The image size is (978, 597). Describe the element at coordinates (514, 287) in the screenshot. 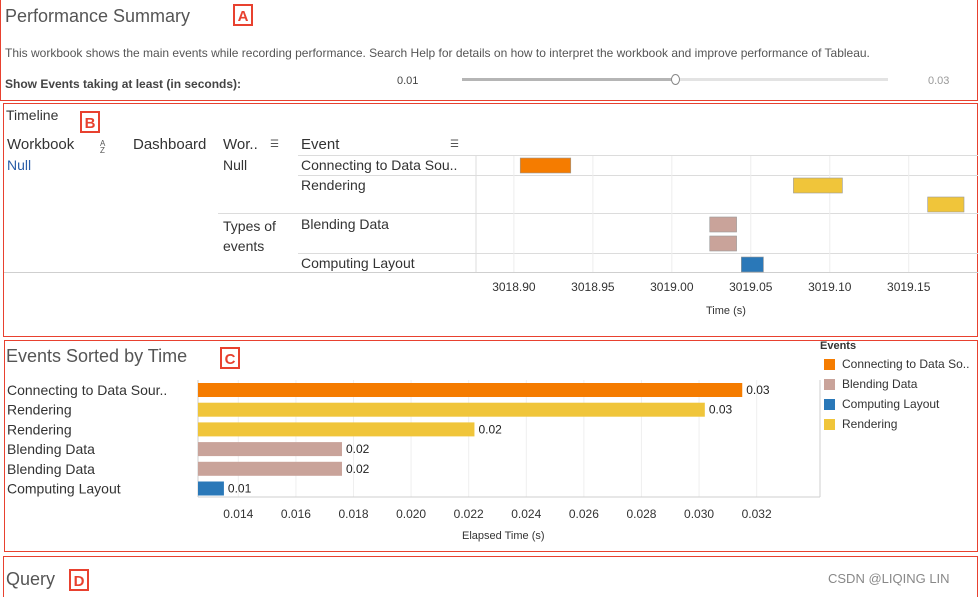

I see `timeline-tick-label: 3018.90` at that location.